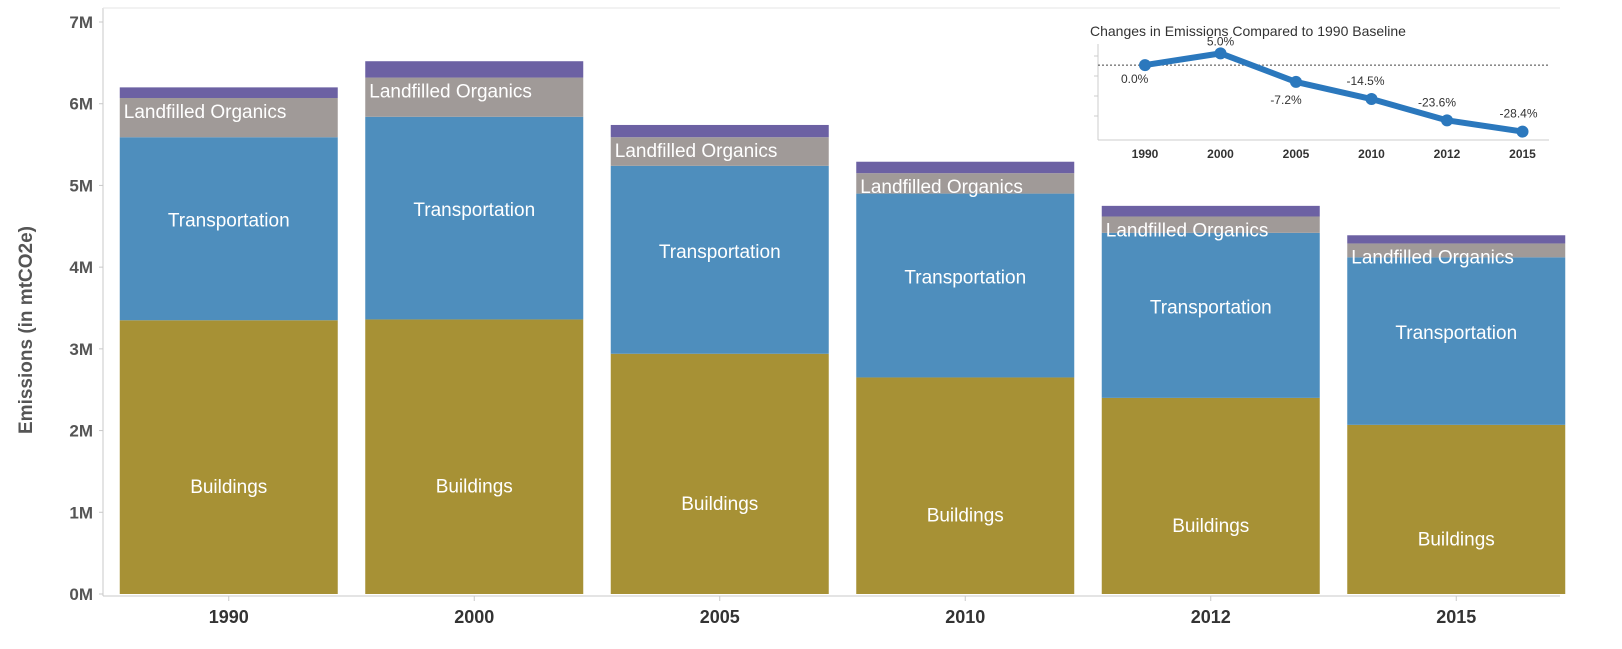  I want to click on bar-transportation-2010, so click(965, 285).